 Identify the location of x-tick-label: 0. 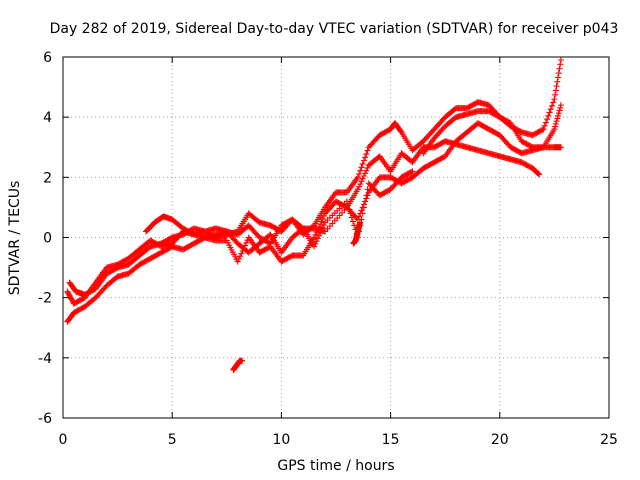
(63, 440).